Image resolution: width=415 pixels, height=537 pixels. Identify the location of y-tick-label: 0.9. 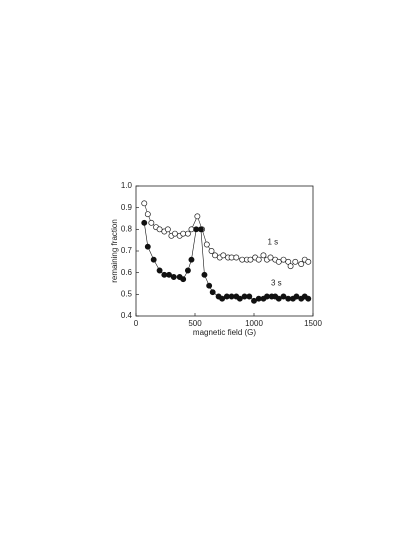
(127, 207).